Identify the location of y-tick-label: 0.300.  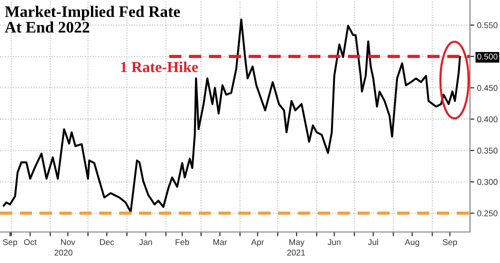
(487, 182).